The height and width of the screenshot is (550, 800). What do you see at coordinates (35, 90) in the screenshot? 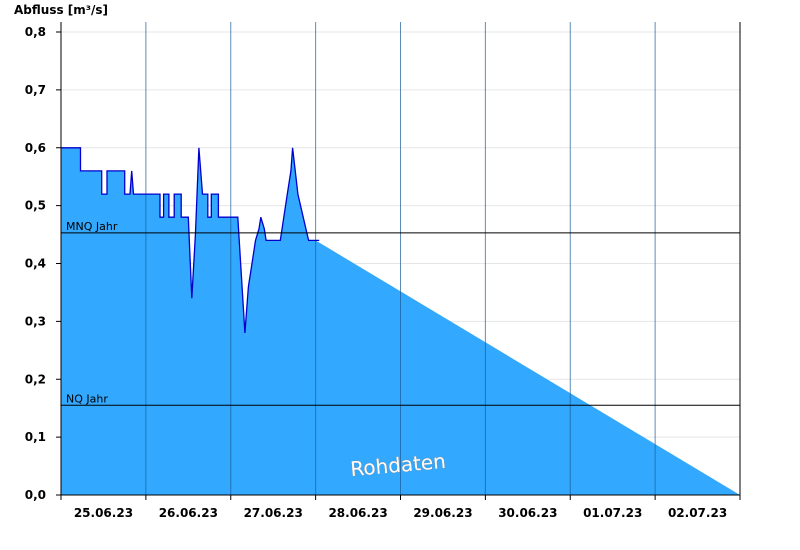
I see `y-tick-label: 0,7` at bounding box center [35, 90].